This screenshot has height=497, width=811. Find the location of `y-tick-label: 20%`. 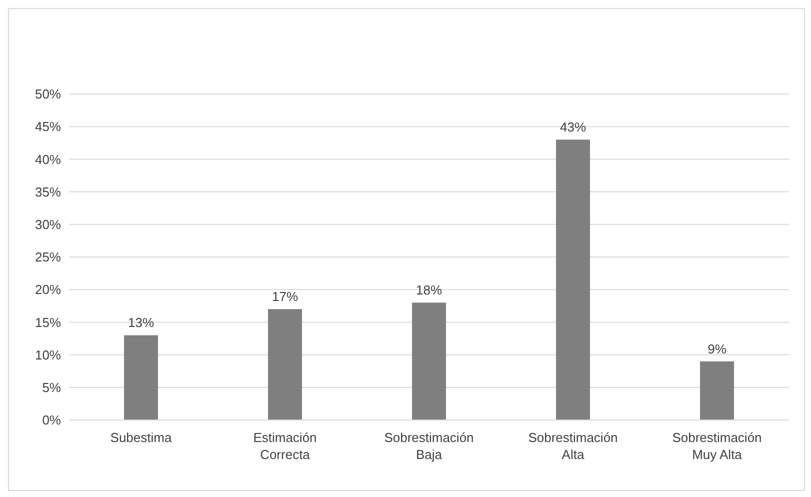

y-tick-label: 20% is located at coordinates (48, 290).